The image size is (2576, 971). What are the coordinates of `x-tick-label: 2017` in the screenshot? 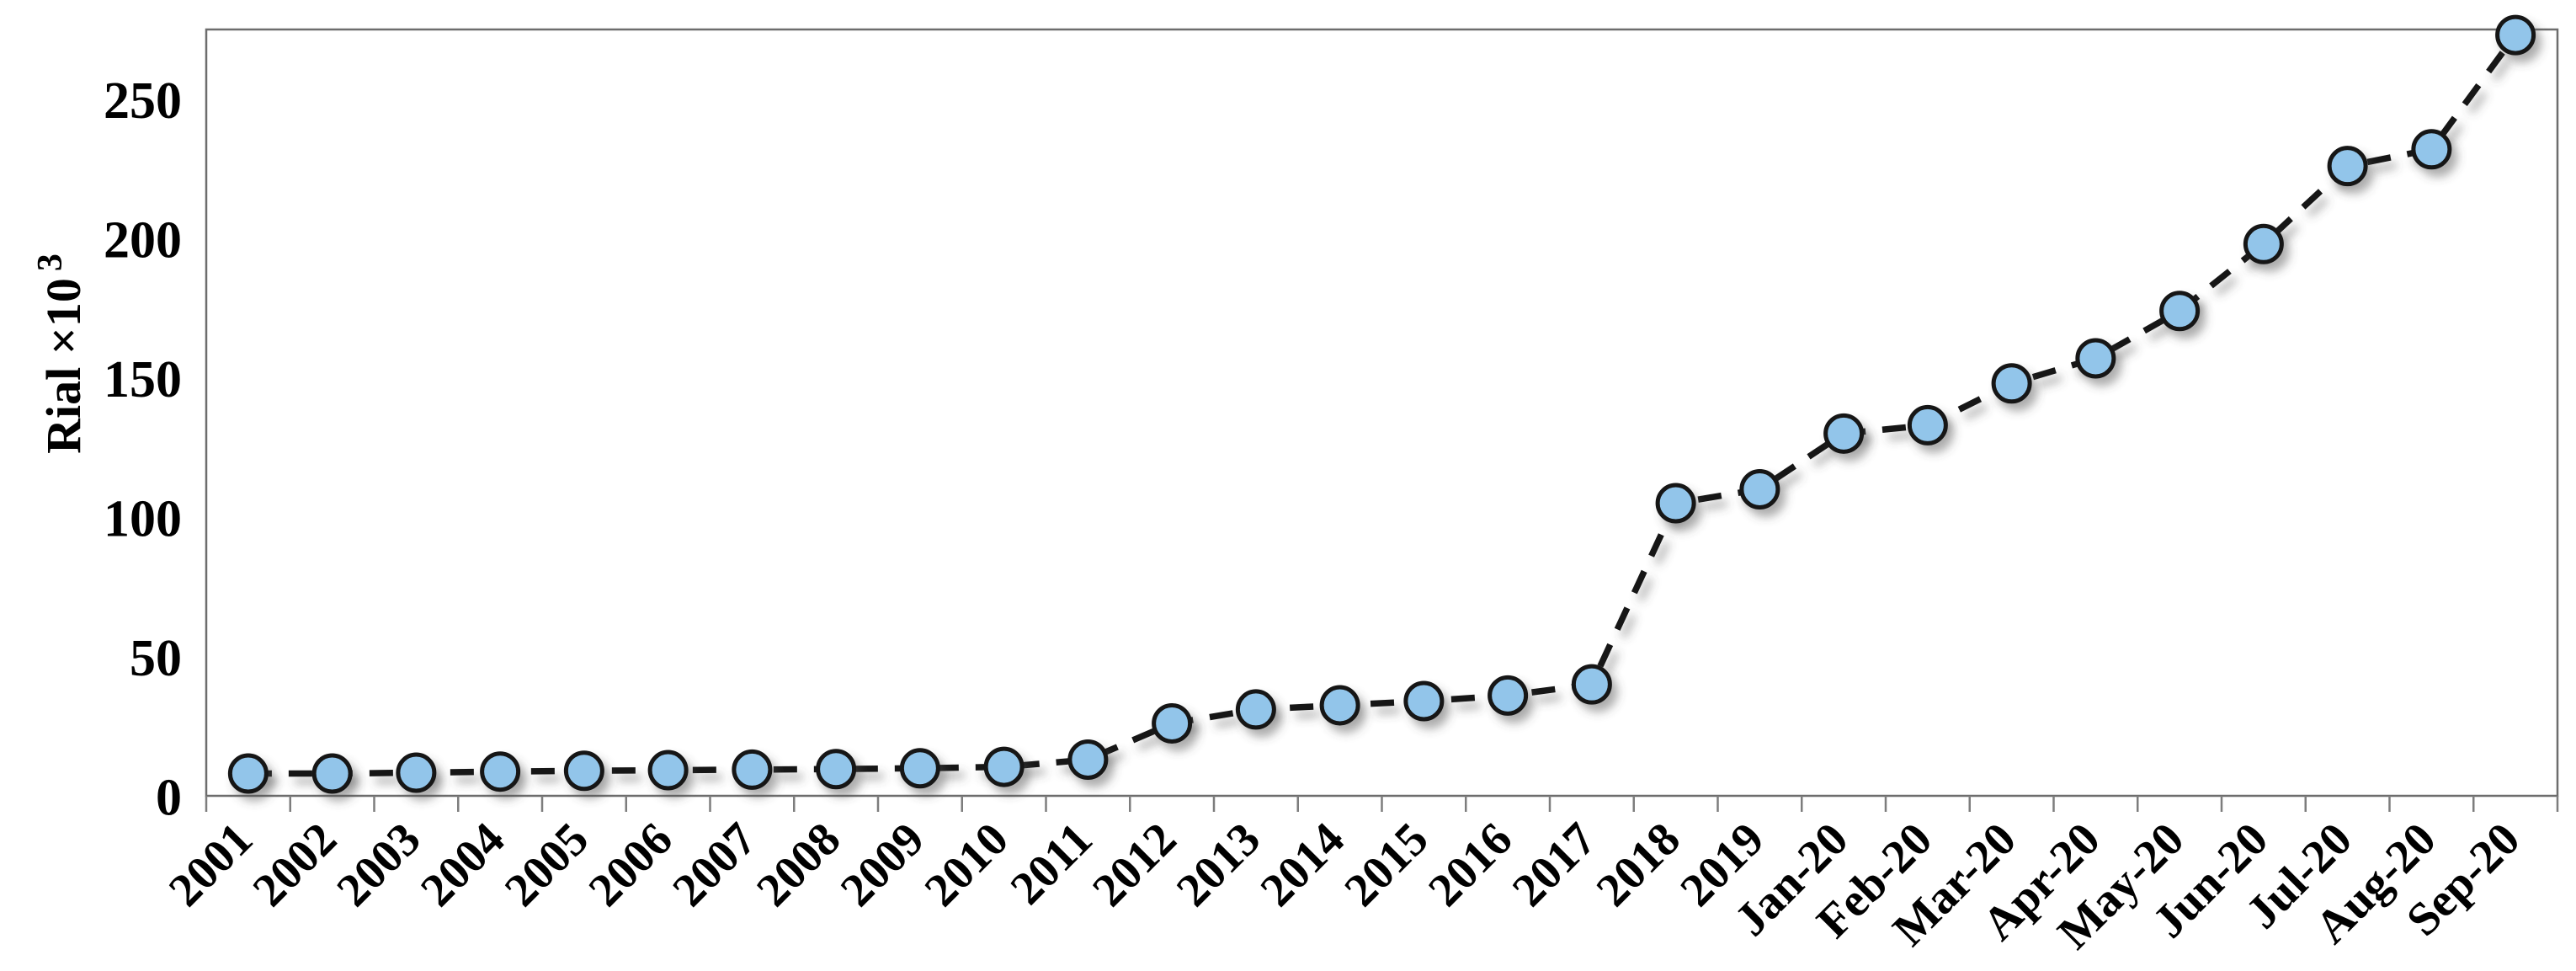 It's located at (1555, 864).